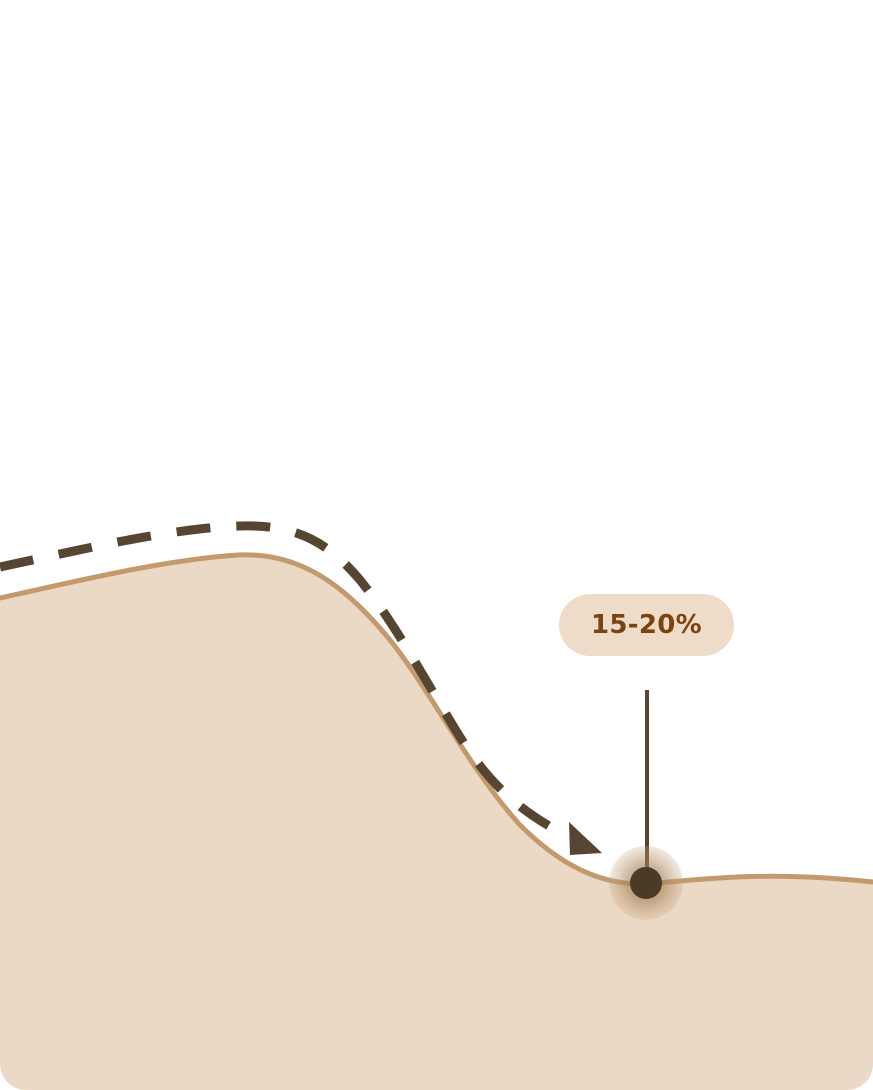 The height and width of the screenshot is (1090, 873). I want to click on highlight-point, so click(646, 883).